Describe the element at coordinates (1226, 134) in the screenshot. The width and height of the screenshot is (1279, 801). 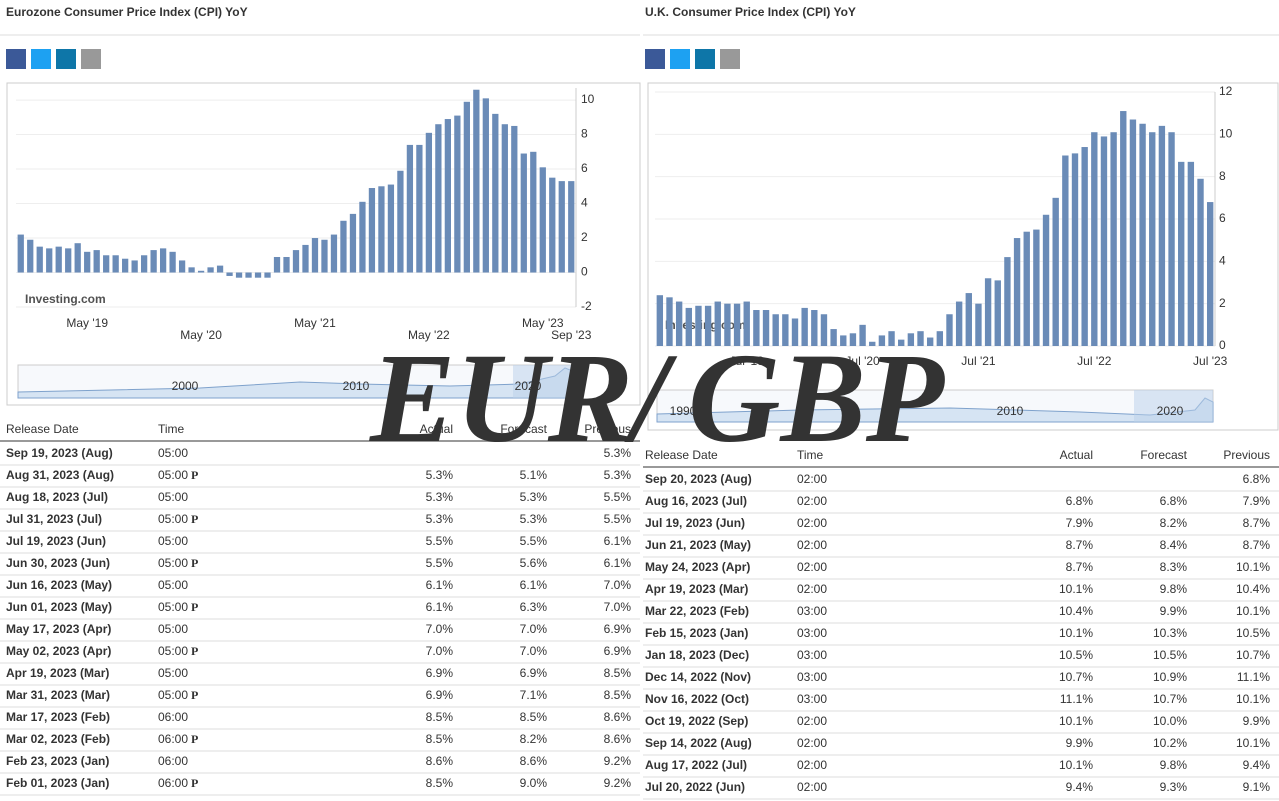
I see `y-tick-label: 10` at that location.